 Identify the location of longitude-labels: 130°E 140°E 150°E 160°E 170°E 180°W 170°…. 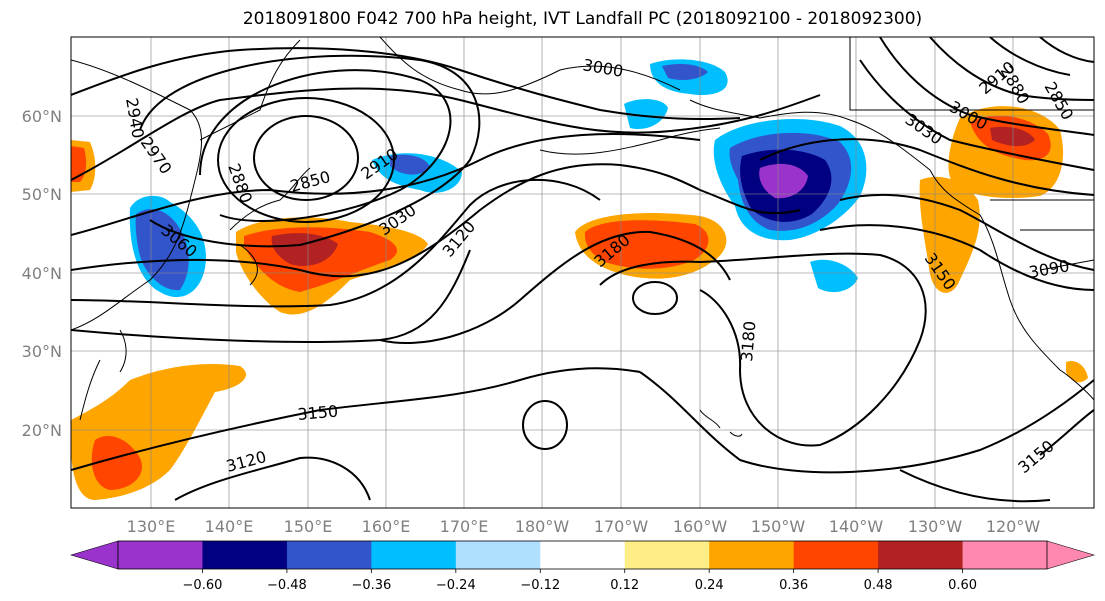
(584, 526).